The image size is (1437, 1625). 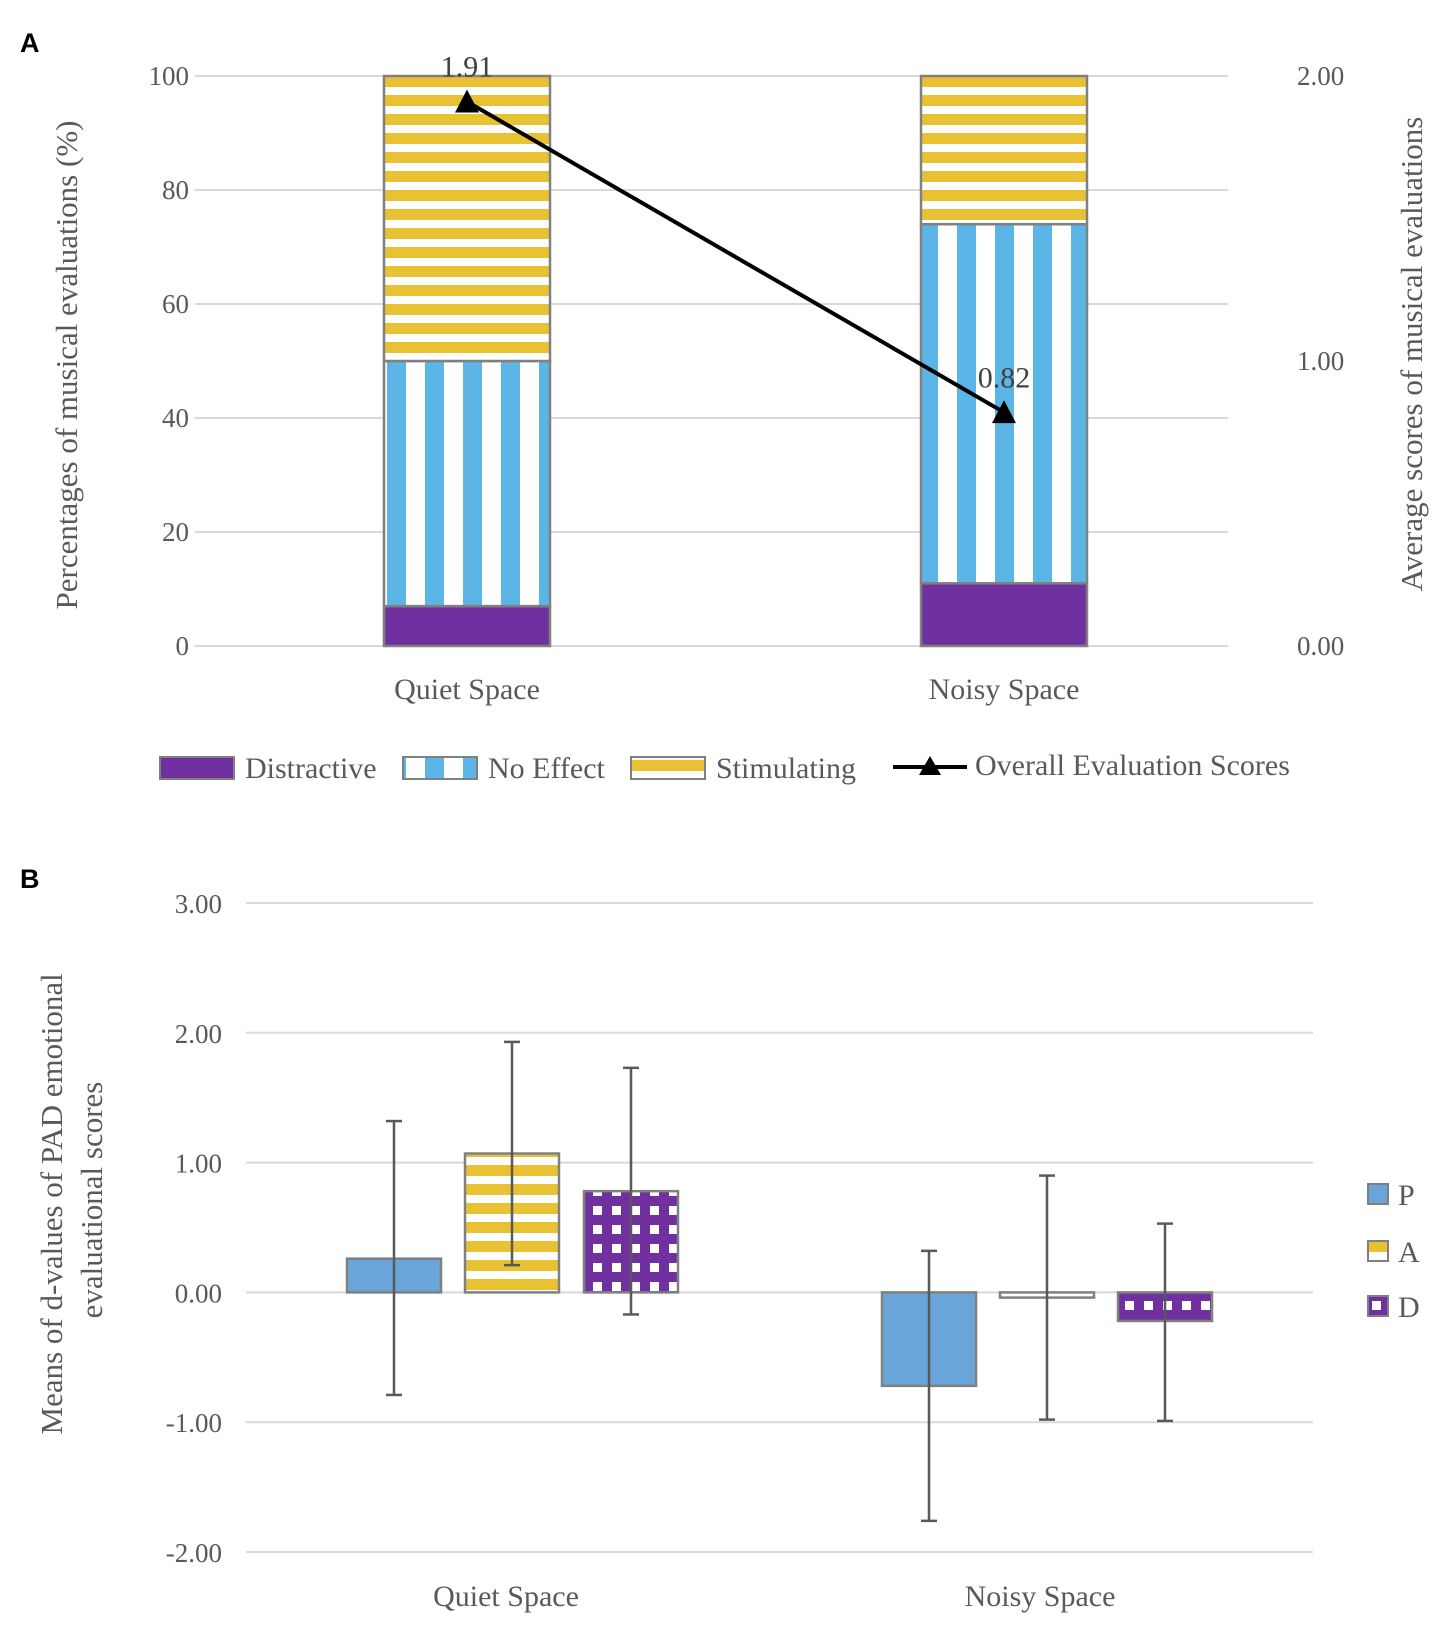 What do you see at coordinates (1378, 1306) in the screenshot?
I see `legend-swatch-d` at bounding box center [1378, 1306].